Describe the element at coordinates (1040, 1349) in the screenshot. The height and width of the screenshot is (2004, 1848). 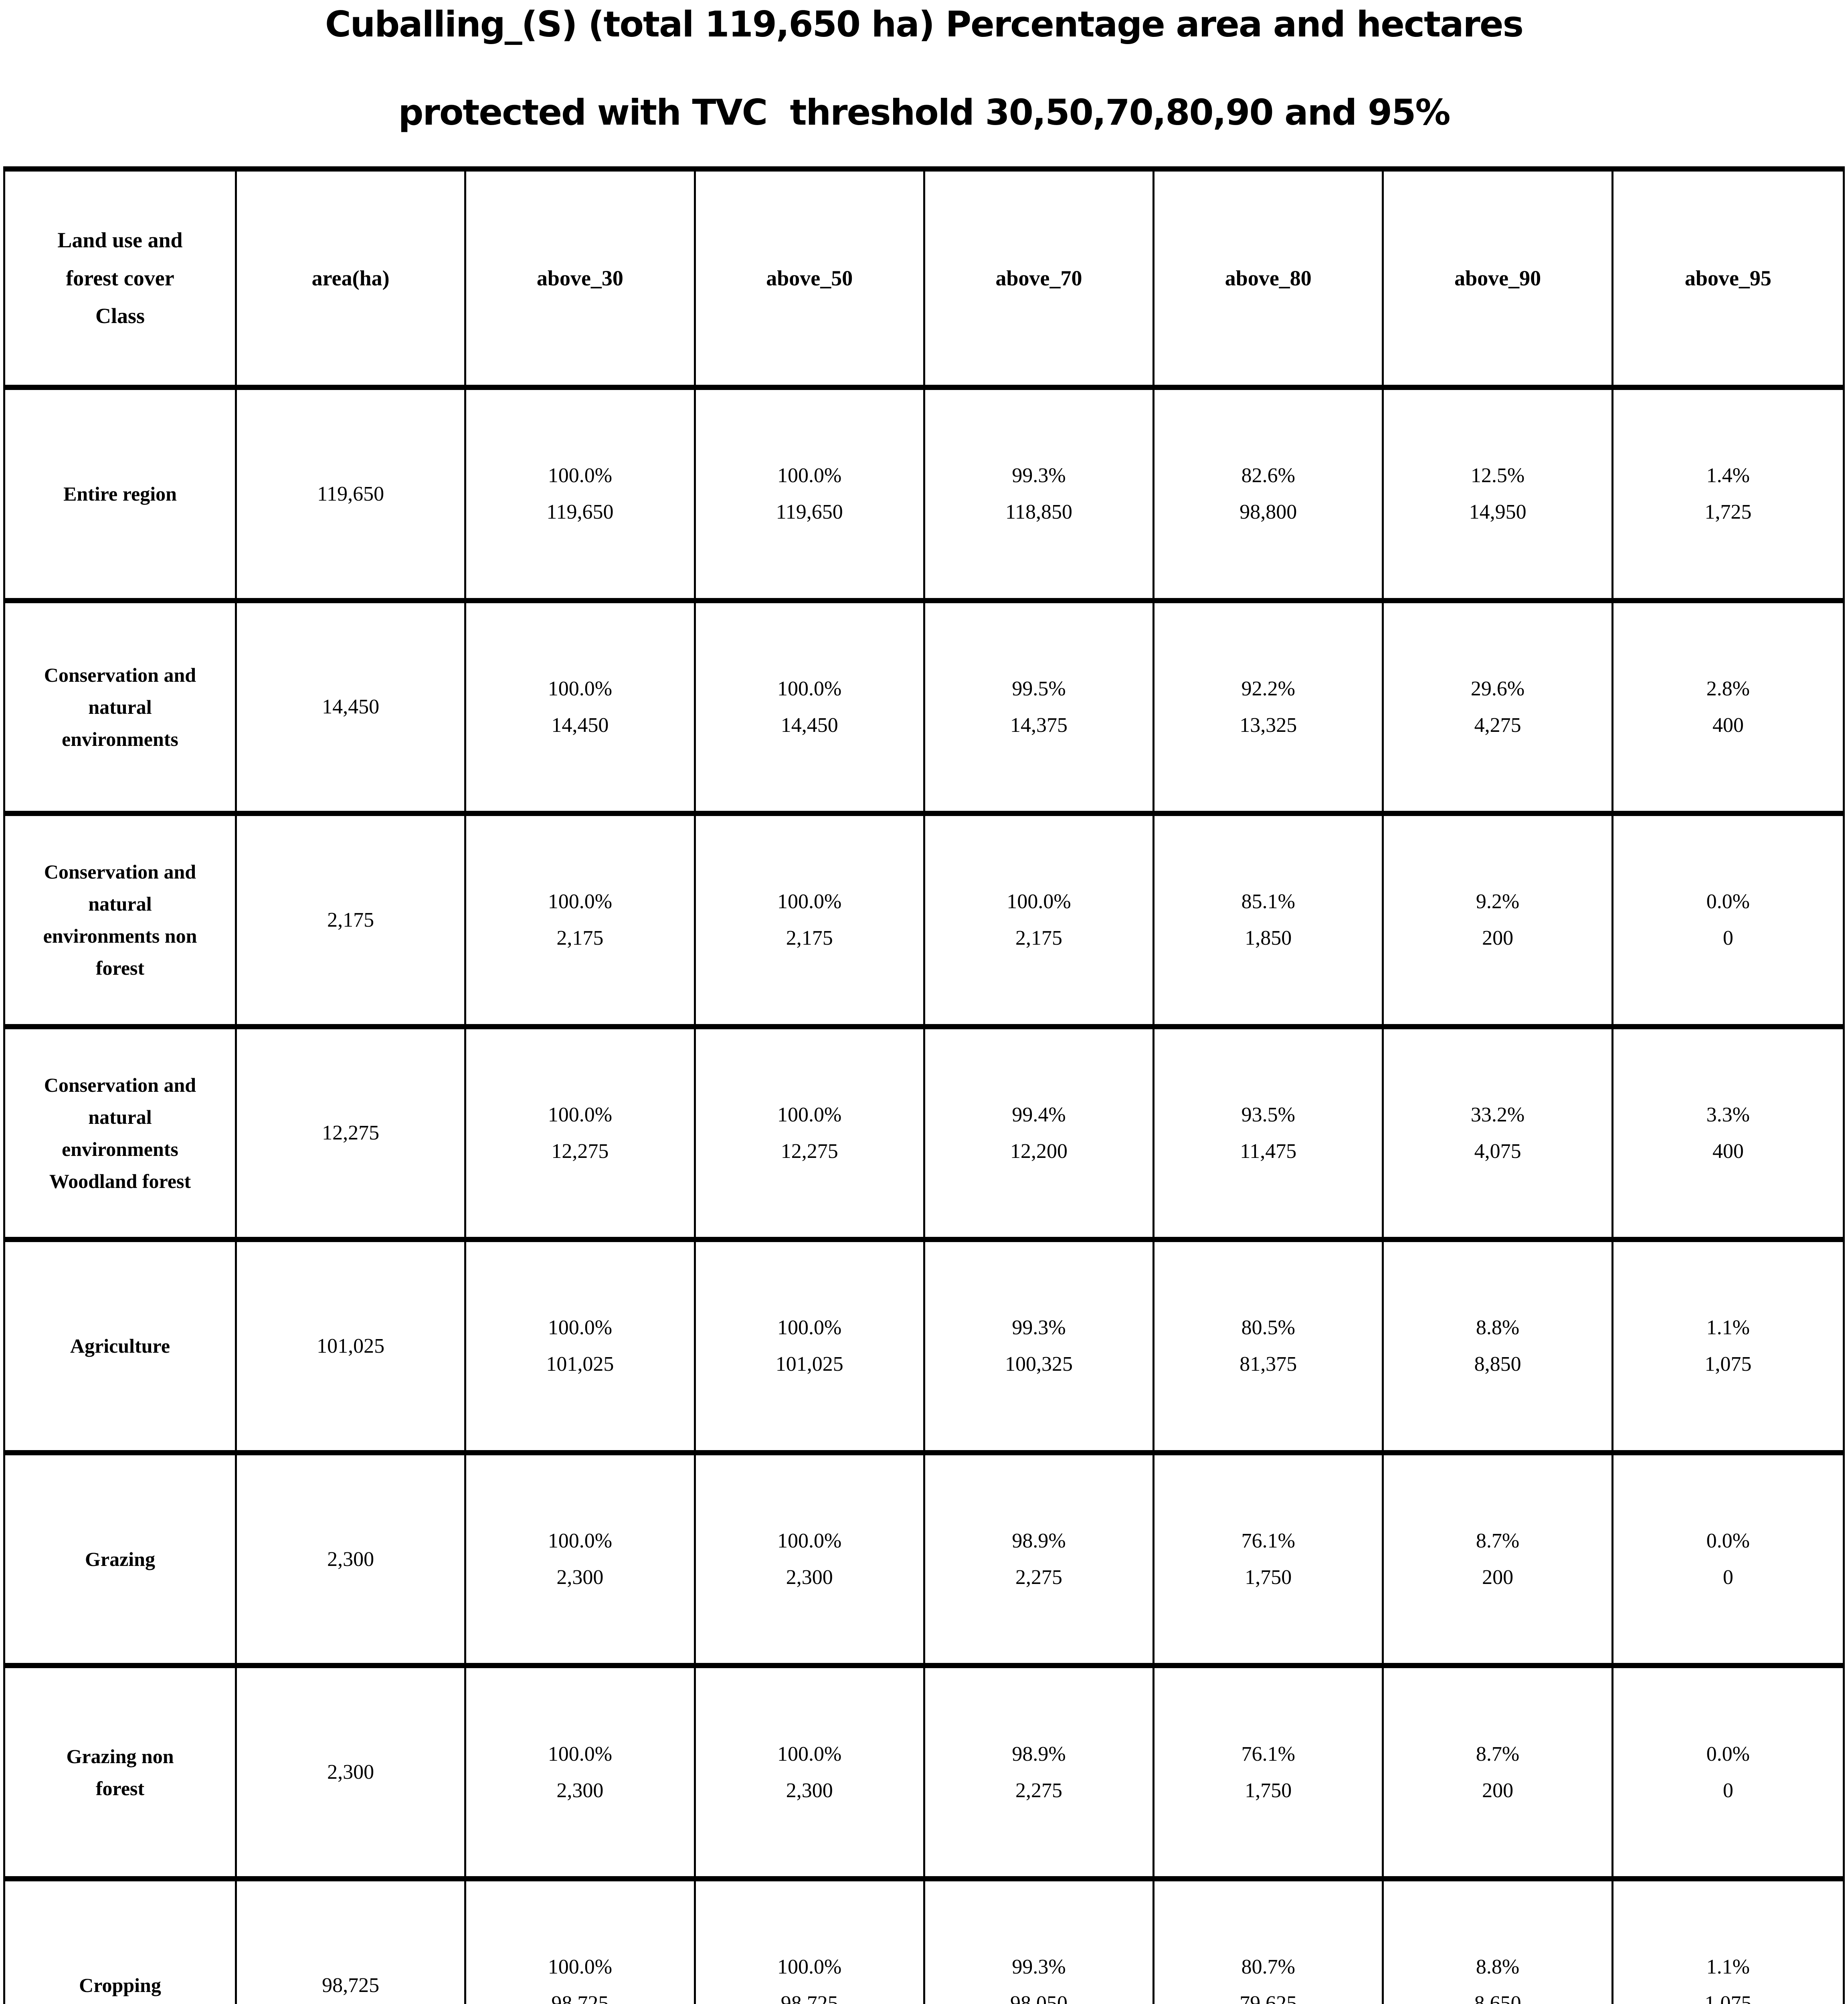
I see `data-cell: 99.3% 100,325` at that location.